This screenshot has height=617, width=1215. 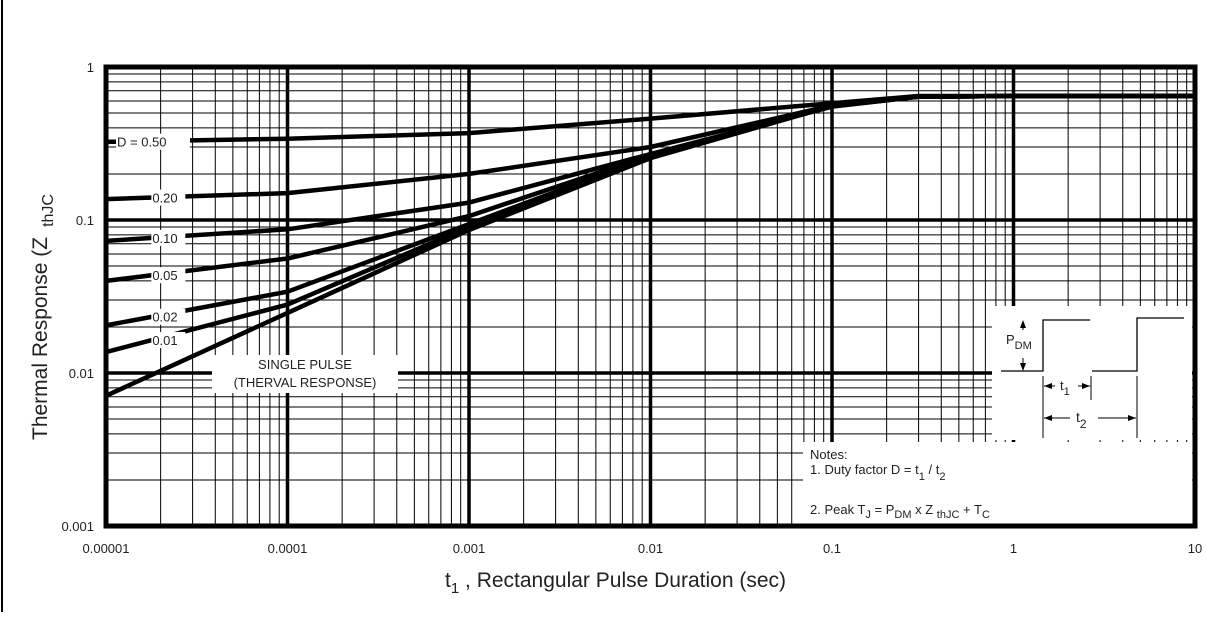 What do you see at coordinates (164, 275) in the screenshot?
I see `series-label: 0.05` at bounding box center [164, 275].